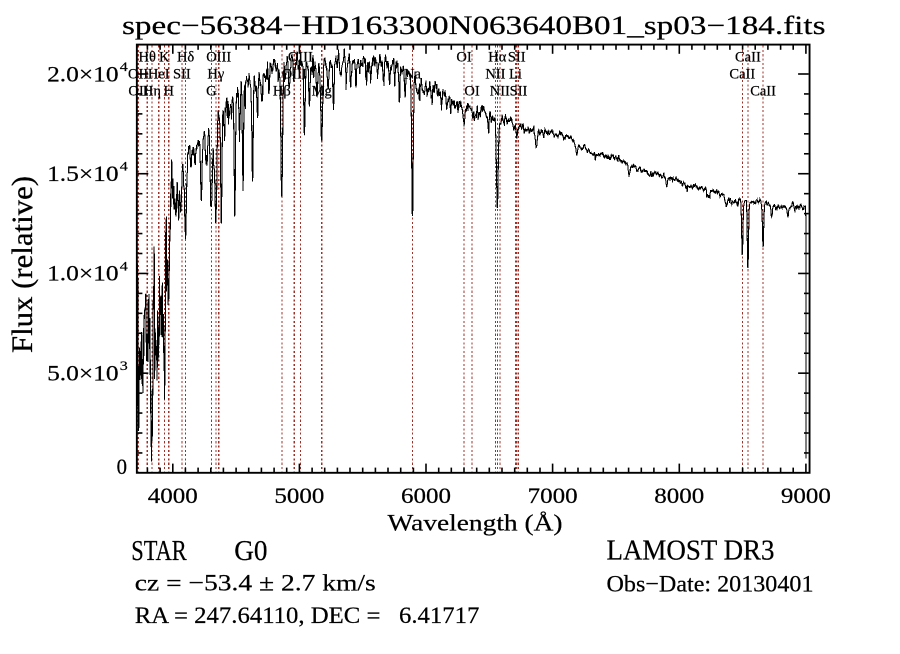 This screenshot has width=900, height=654. I want to click on svg-text: G0, so click(250, 551).